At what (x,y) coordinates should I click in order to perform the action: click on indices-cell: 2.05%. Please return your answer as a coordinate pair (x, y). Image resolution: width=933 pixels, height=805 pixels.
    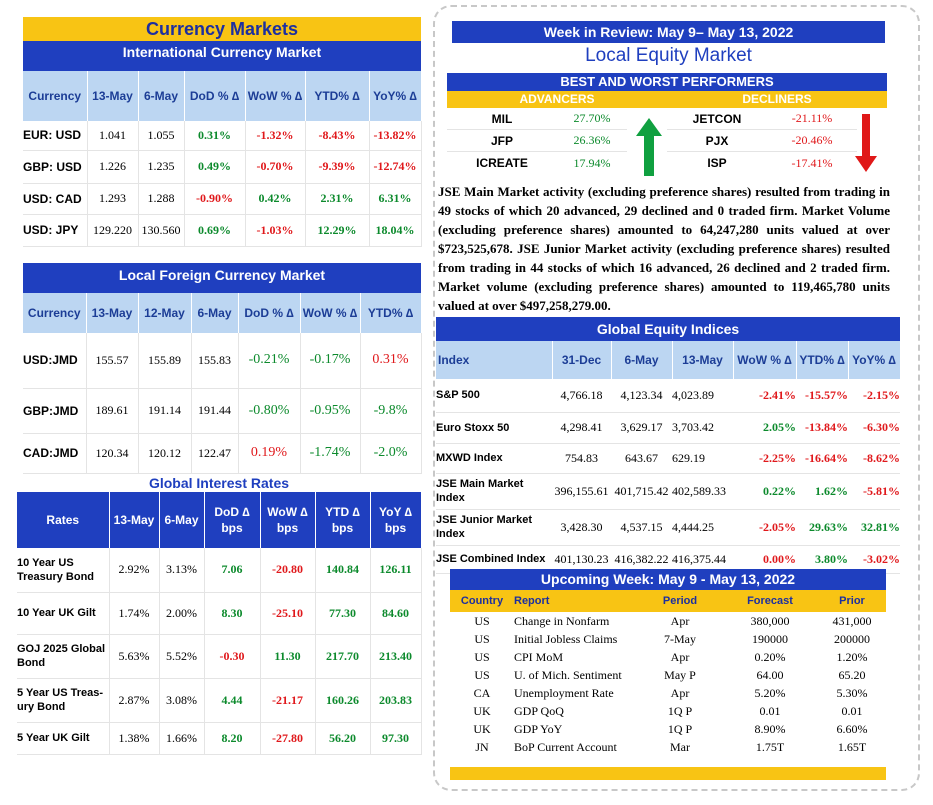
    Looking at the image, I should click on (764, 428).